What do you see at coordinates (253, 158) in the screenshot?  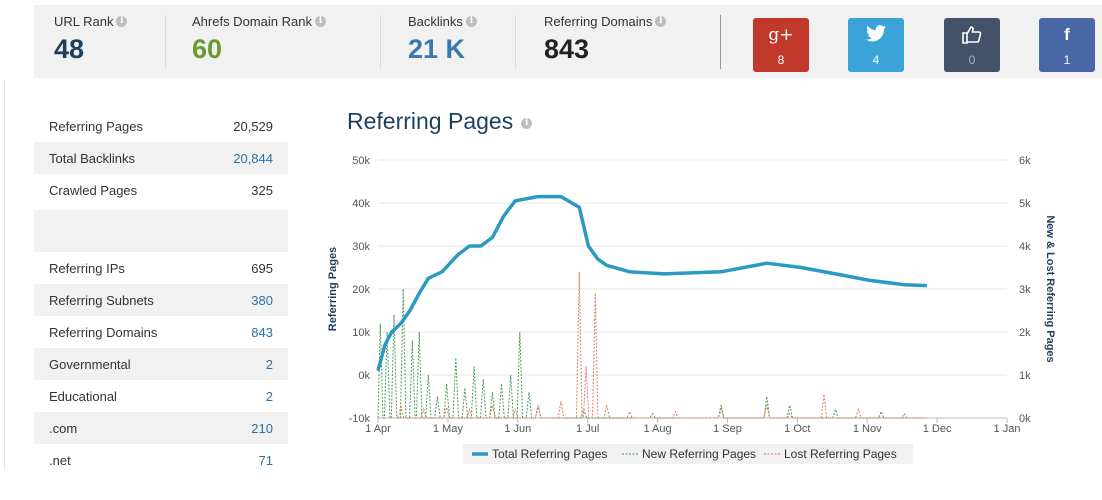 I see `metric-value-link: 20,844` at bounding box center [253, 158].